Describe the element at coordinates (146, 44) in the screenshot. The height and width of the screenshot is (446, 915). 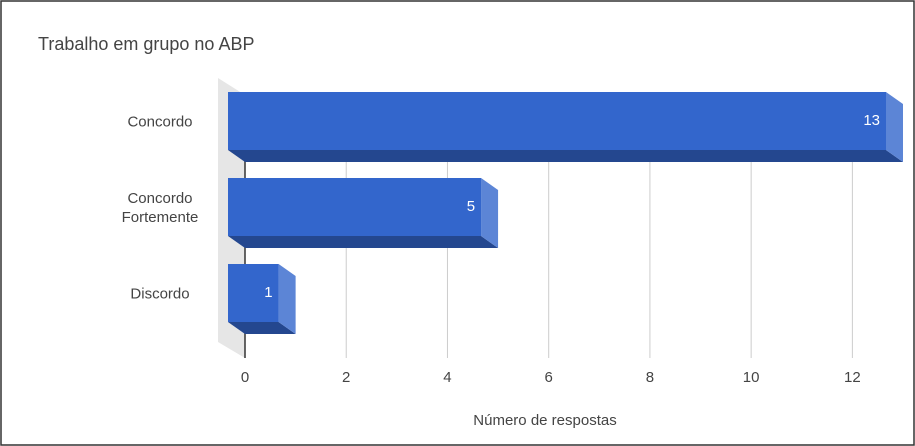
I see `chart-title: Trabalho em grupo no ABP` at that location.